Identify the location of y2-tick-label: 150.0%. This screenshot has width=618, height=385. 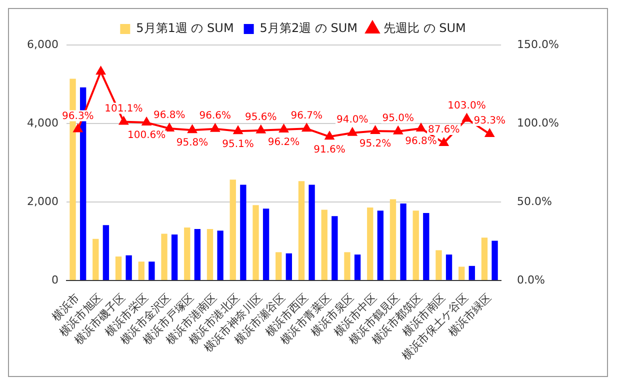
(538, 44).